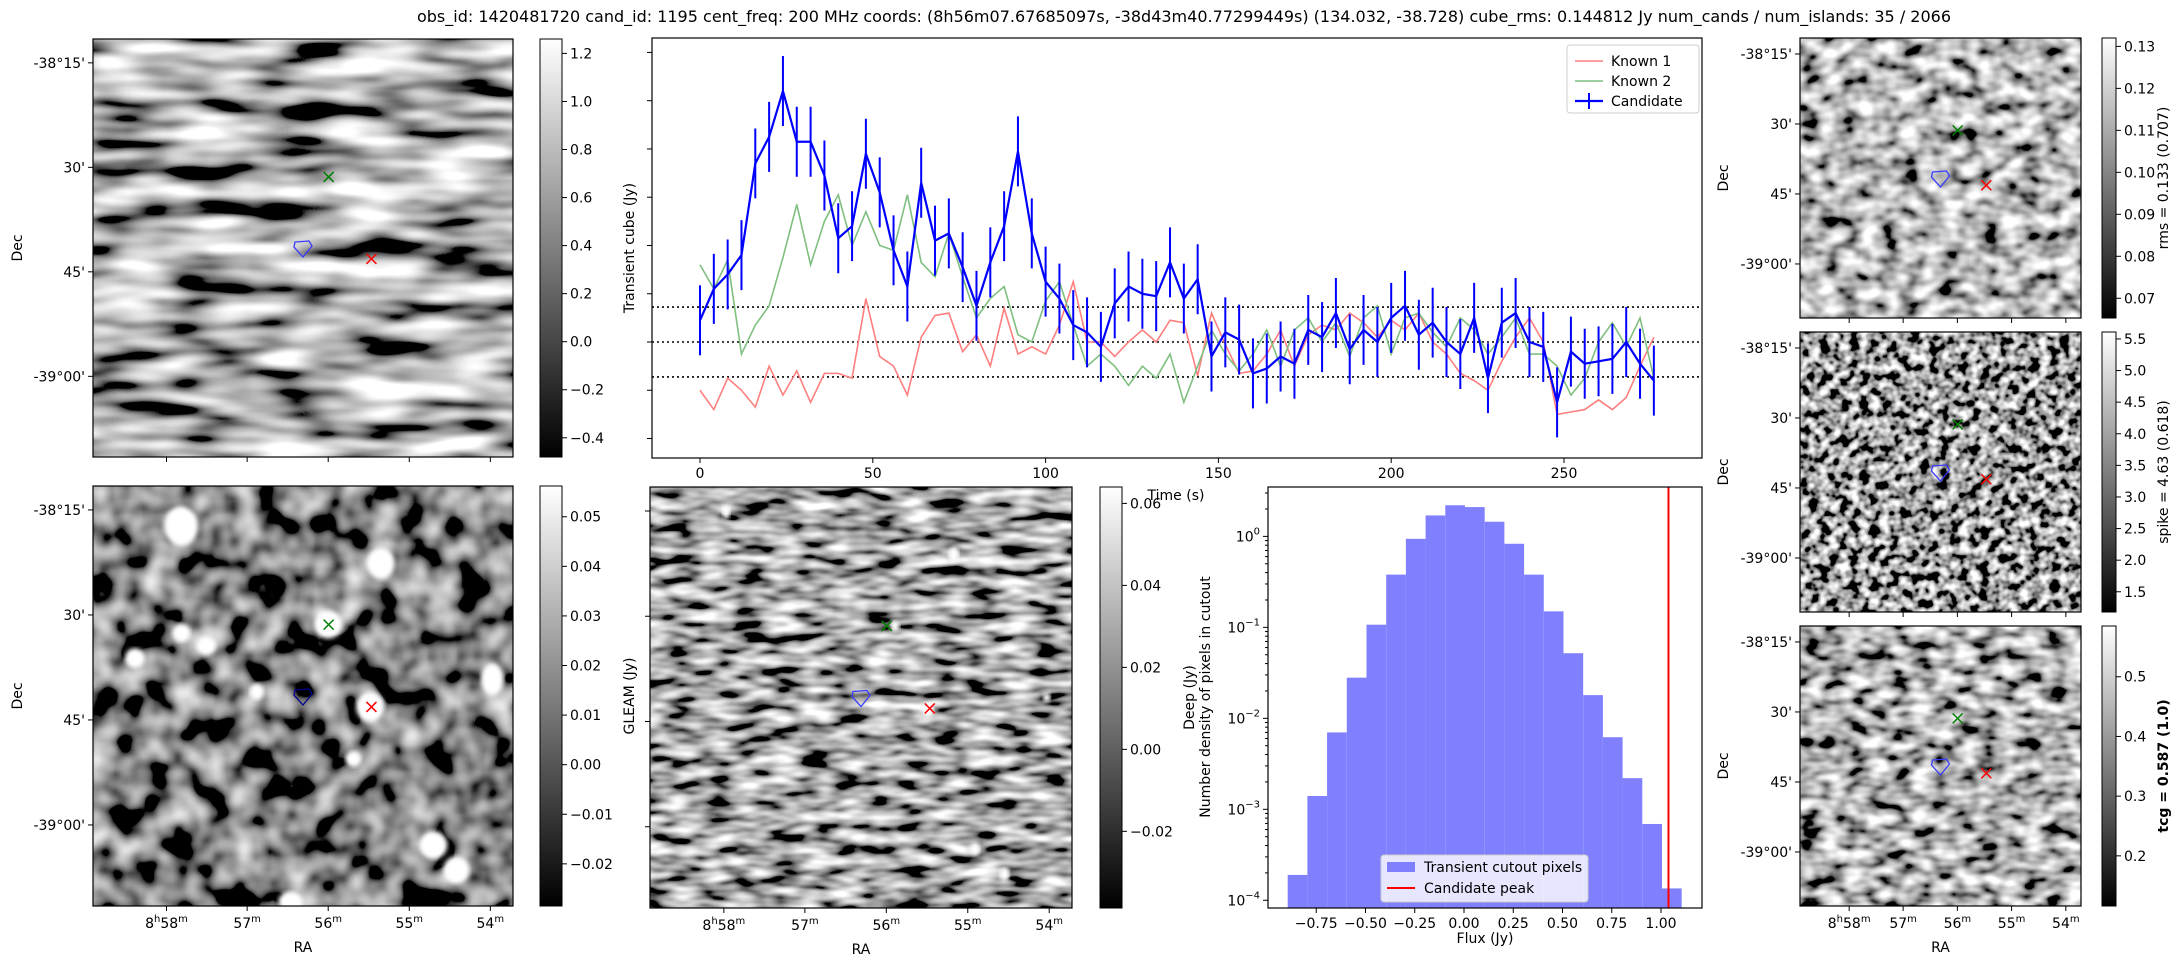 The height and width of the screenshot is (960, 2184). Describe the element at coordinates (1485, 939) in the screenshot. I see `x-axis-label: Flux (Jy)` at that location.